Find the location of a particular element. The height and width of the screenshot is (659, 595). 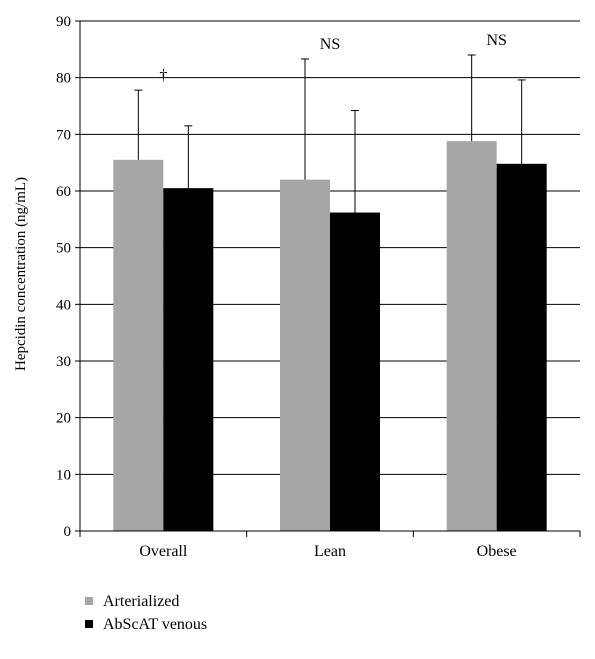

x-category-label: Lean is located at coordinates (330, 551).